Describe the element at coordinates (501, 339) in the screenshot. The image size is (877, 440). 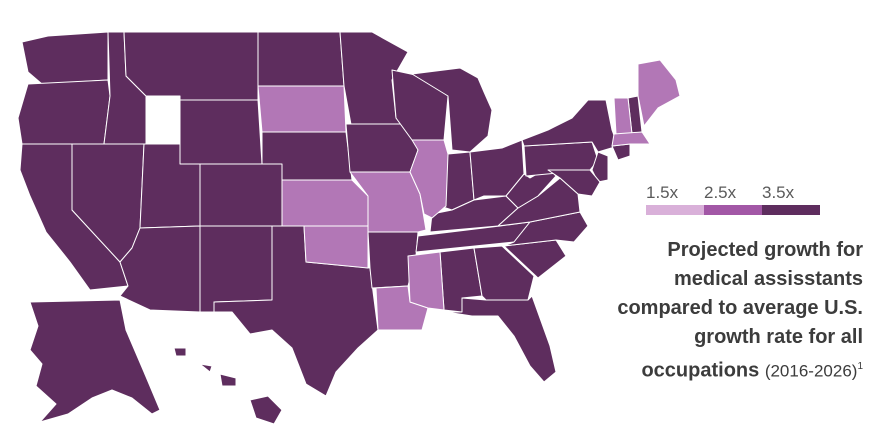
I see `state-florida` at that location.